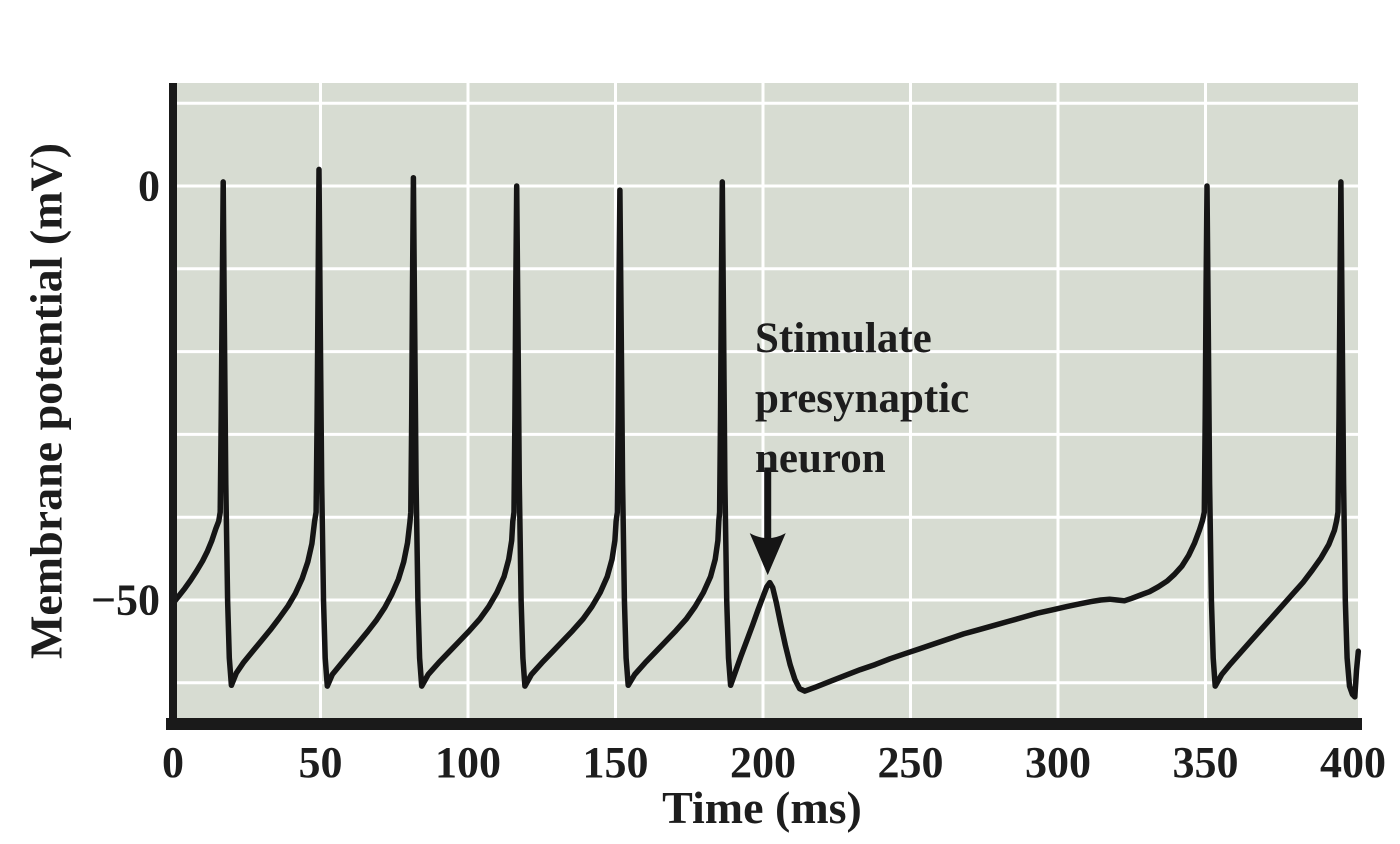 The image size is (1400, 844). What do you see at coordinates (1205, 762) in the screenshot?
I see `x-tick-label-350: 350` at bounding box center [1205, 762].